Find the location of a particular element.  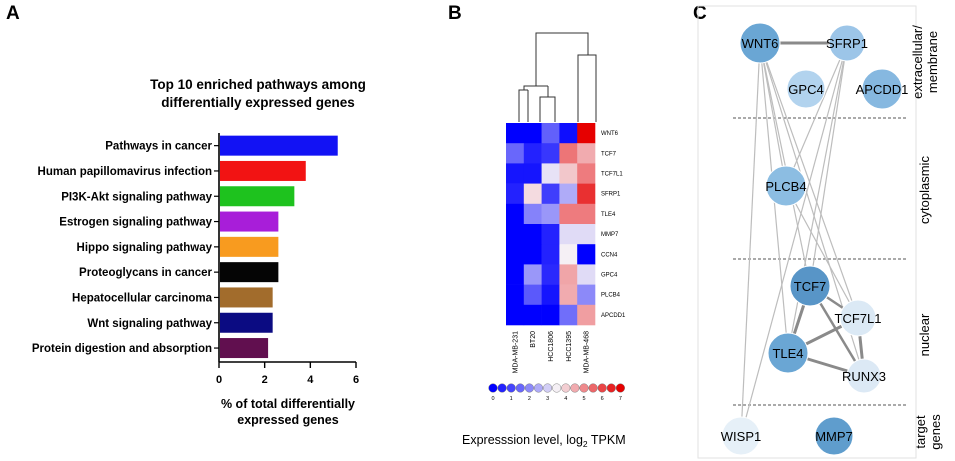

heatmap-row-label: TCF7L1 is located at coordinates (612, 175).